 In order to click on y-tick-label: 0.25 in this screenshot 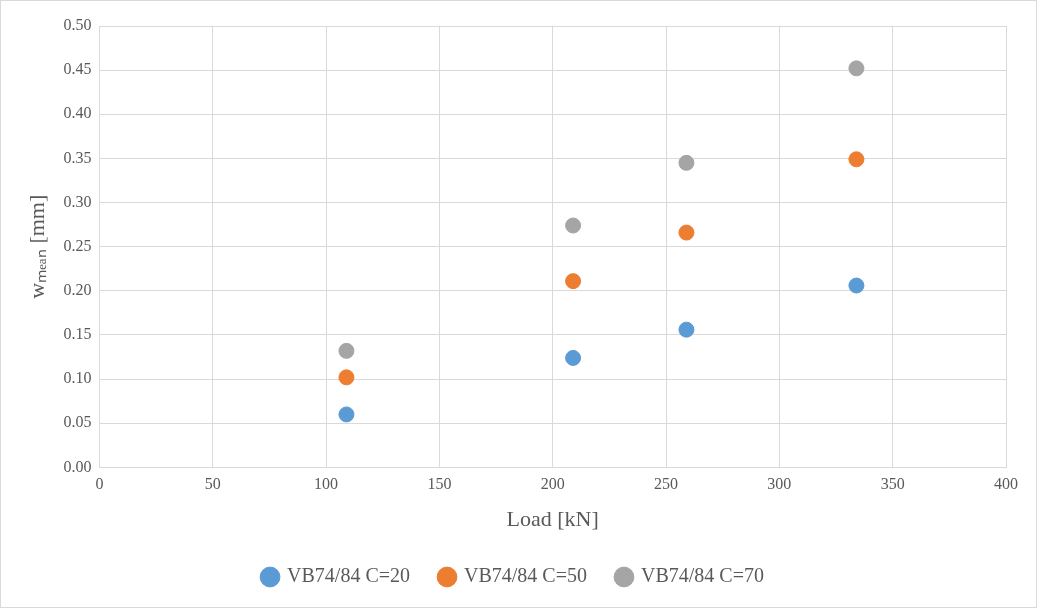, I will do `click(77, 245)`.